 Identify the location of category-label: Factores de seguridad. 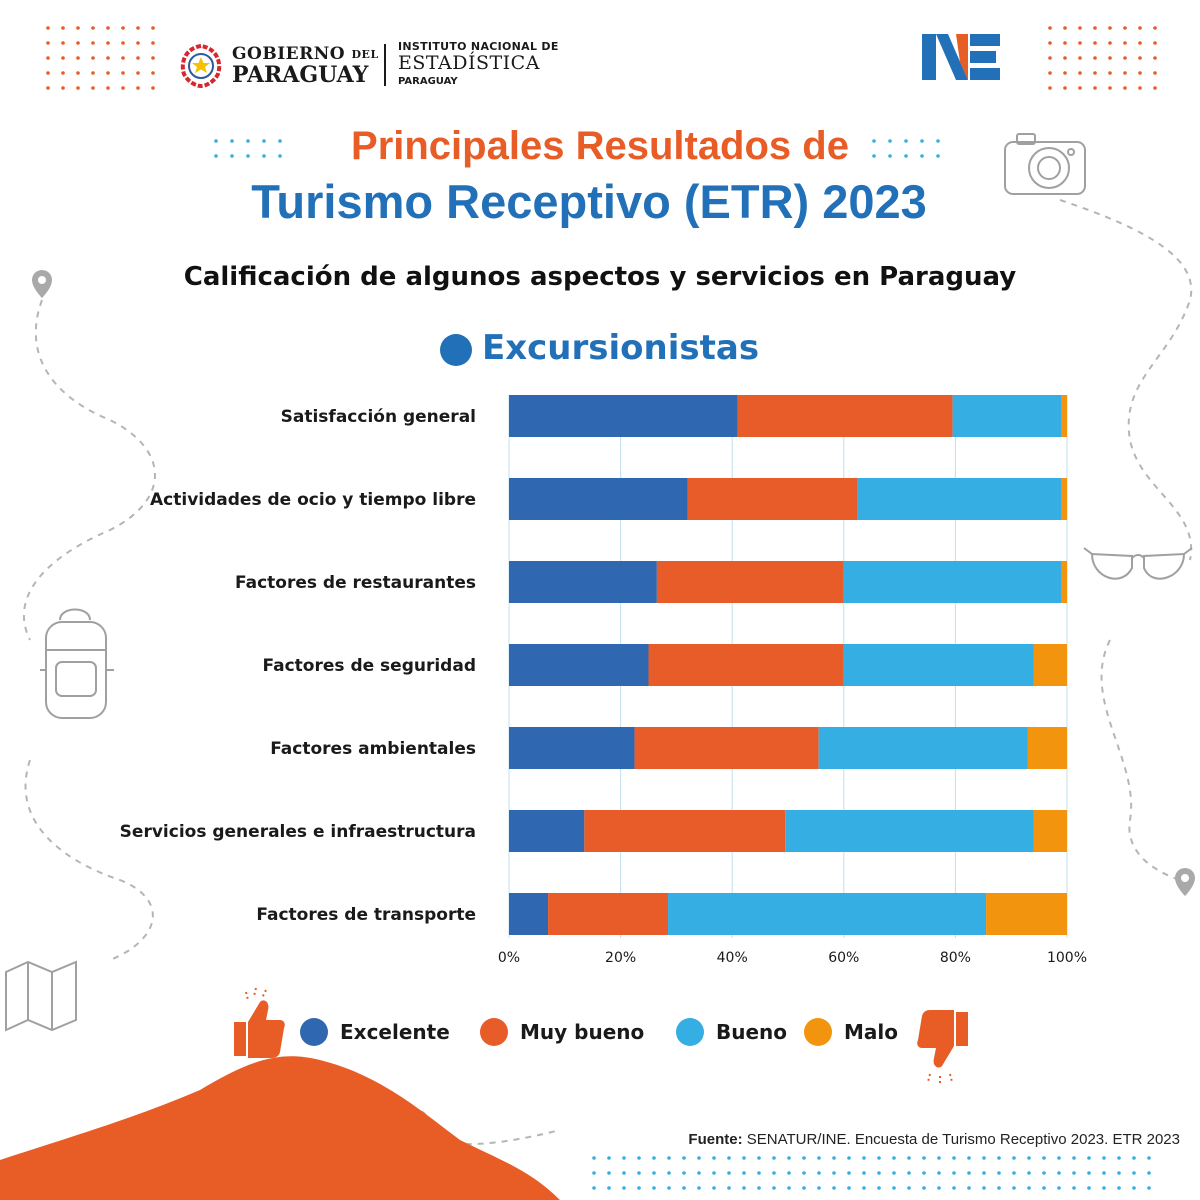
(369, 666).